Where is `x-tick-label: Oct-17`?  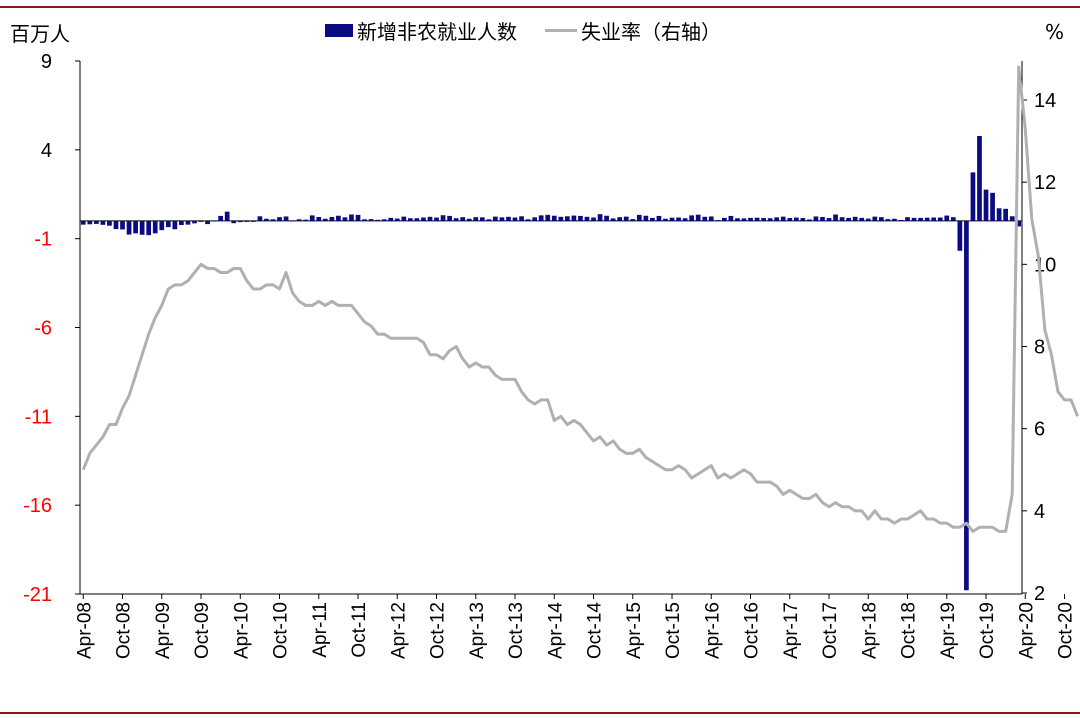 x-tick-label: Oct-17 is located at coordinates (830, 630).